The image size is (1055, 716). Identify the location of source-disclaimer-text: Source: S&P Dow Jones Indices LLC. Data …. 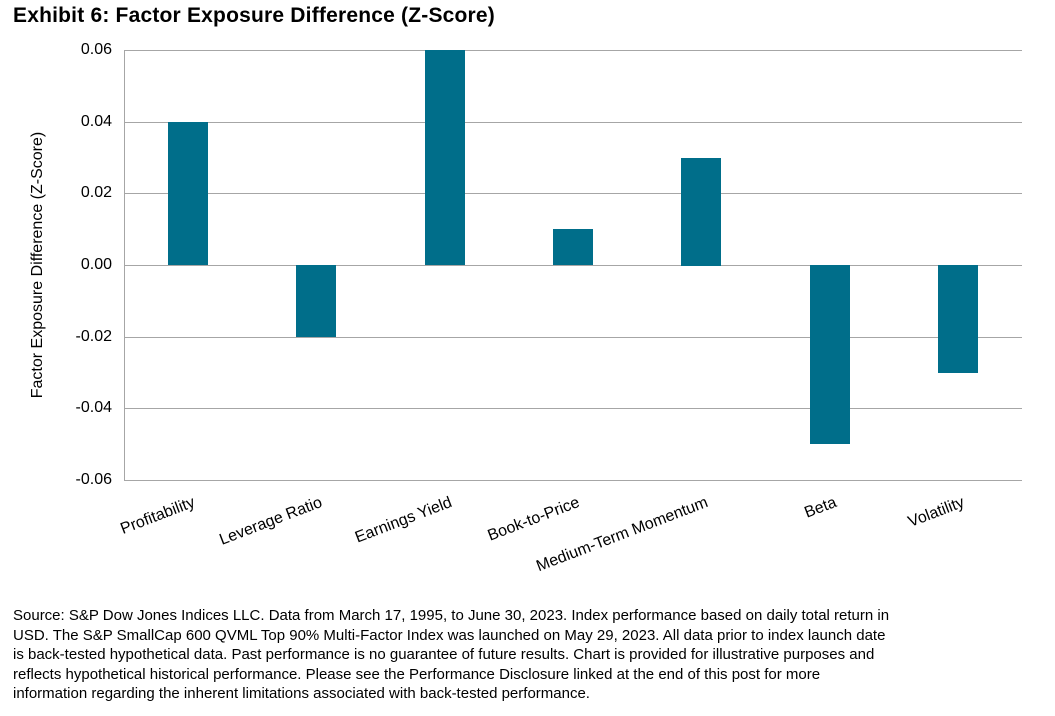
(533, 655).